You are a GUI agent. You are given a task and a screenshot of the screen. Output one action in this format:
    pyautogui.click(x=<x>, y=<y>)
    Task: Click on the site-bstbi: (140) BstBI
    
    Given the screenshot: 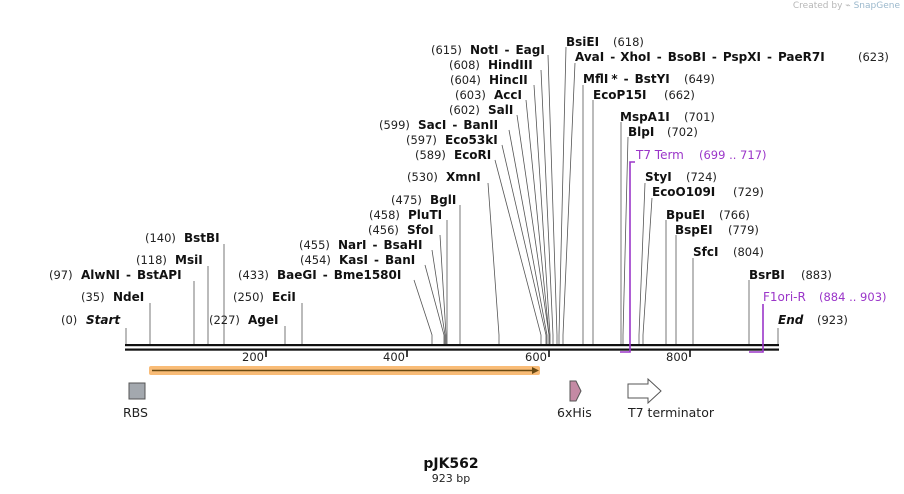 What is the action you would take?
    pyautogui.click(x=182, y=238)
    